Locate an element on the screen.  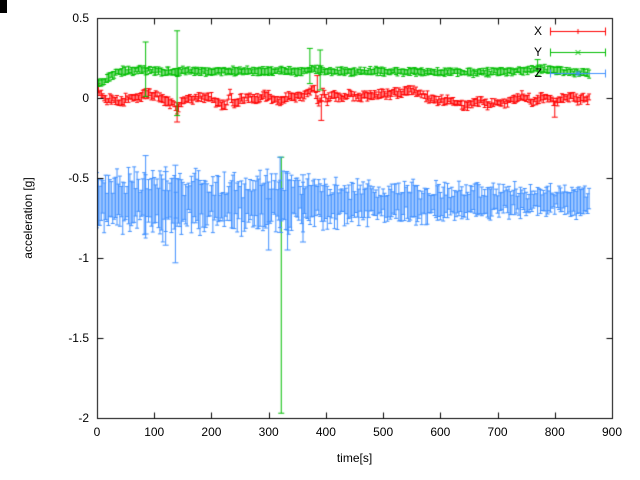
y-tick-label: -2 is located at coordinates (83, 418).